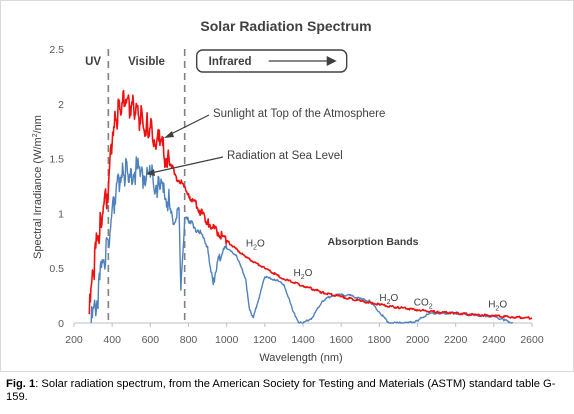  I want to click on infrared-arrow-head, so click(331, 61).